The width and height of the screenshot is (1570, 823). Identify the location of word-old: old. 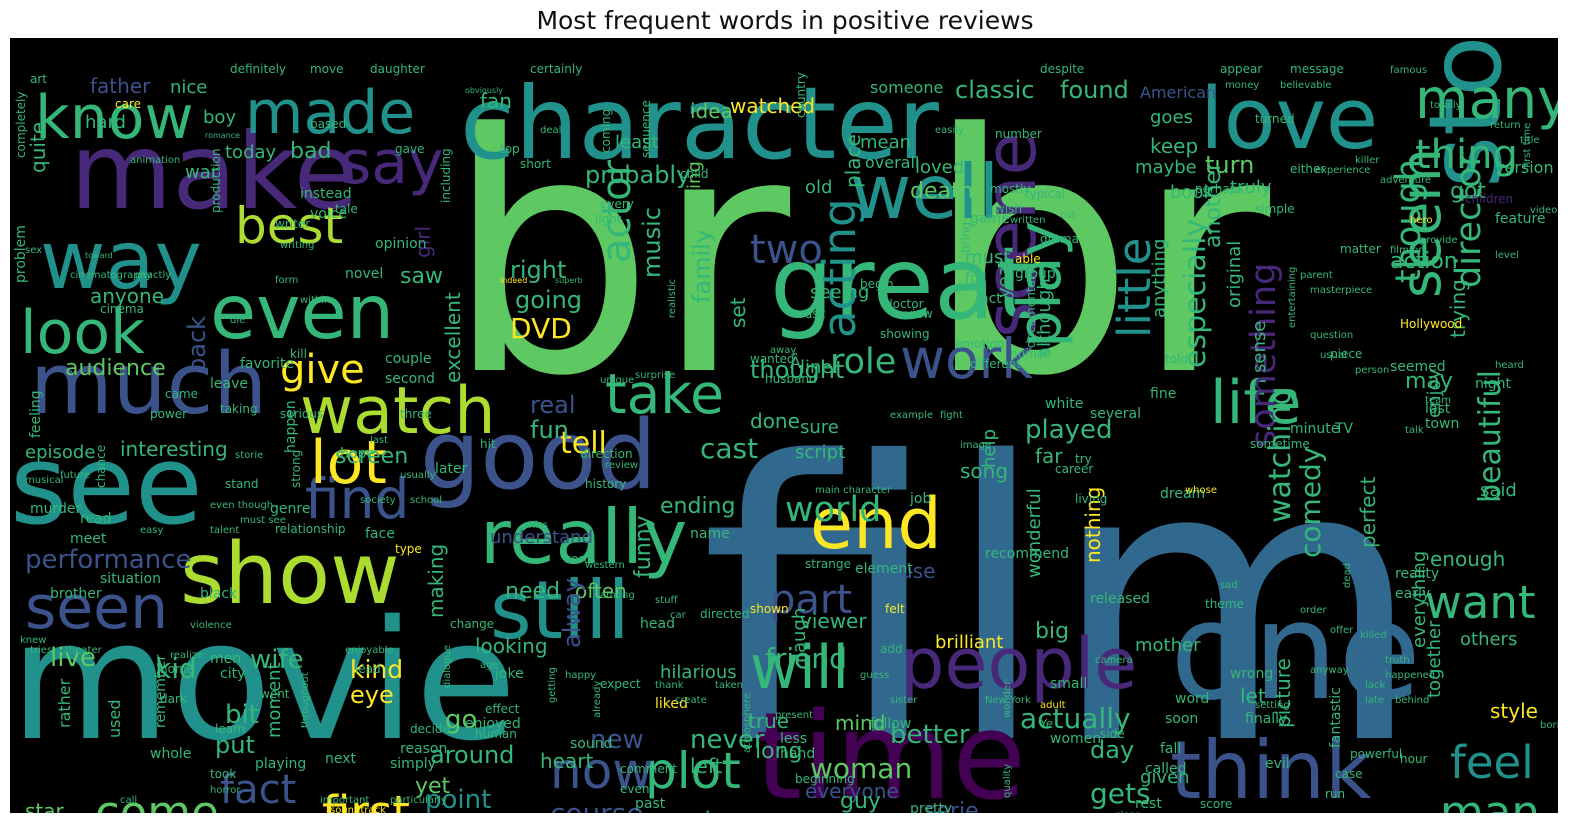
(818, 187).